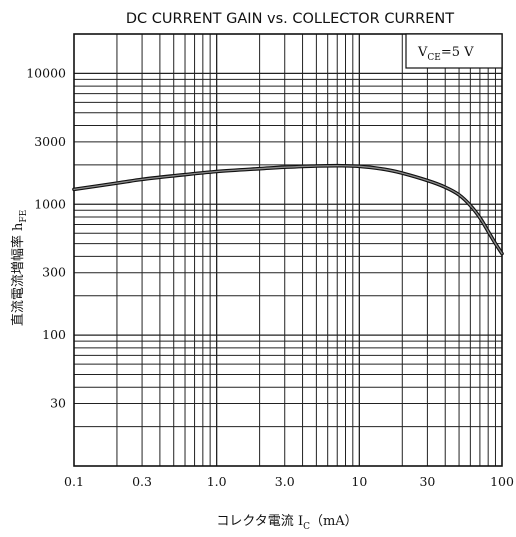  I want to click on x-axis-unit: （mA）, so click(334, 521).